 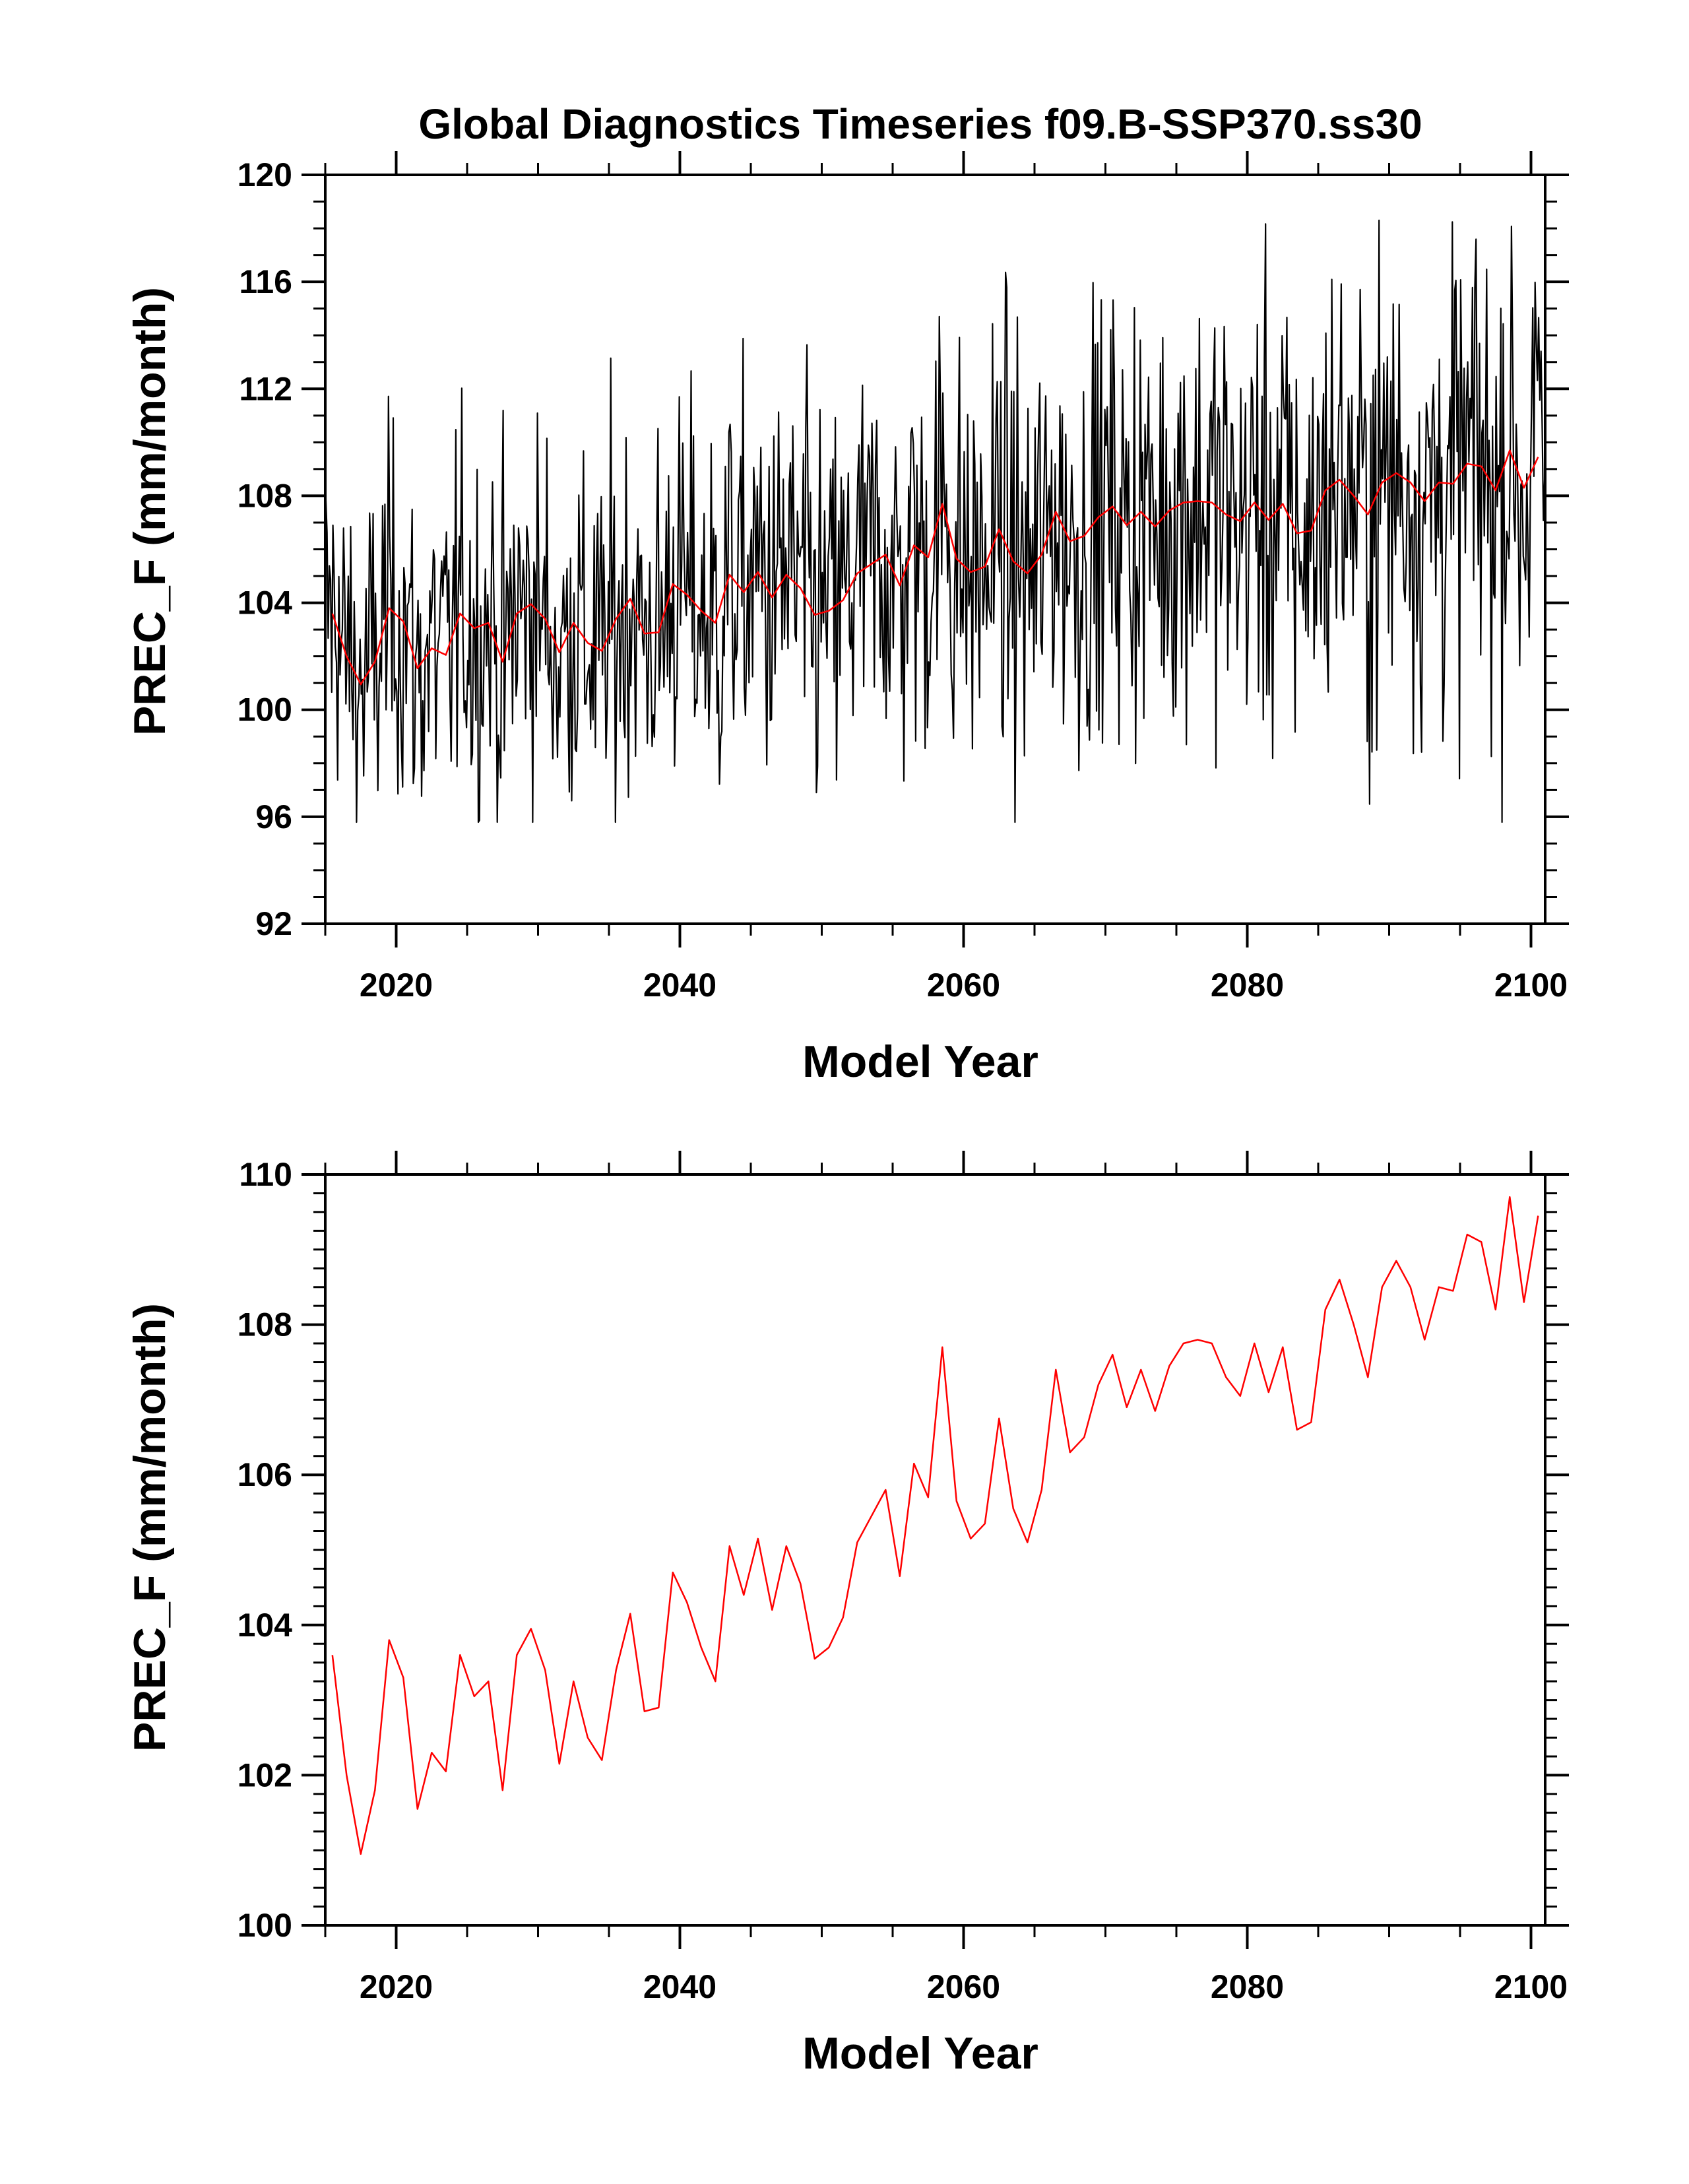 I want to click on top-x-tick-labels: 2020 2040 2060 2080 2100, so click(x=964, y=985).